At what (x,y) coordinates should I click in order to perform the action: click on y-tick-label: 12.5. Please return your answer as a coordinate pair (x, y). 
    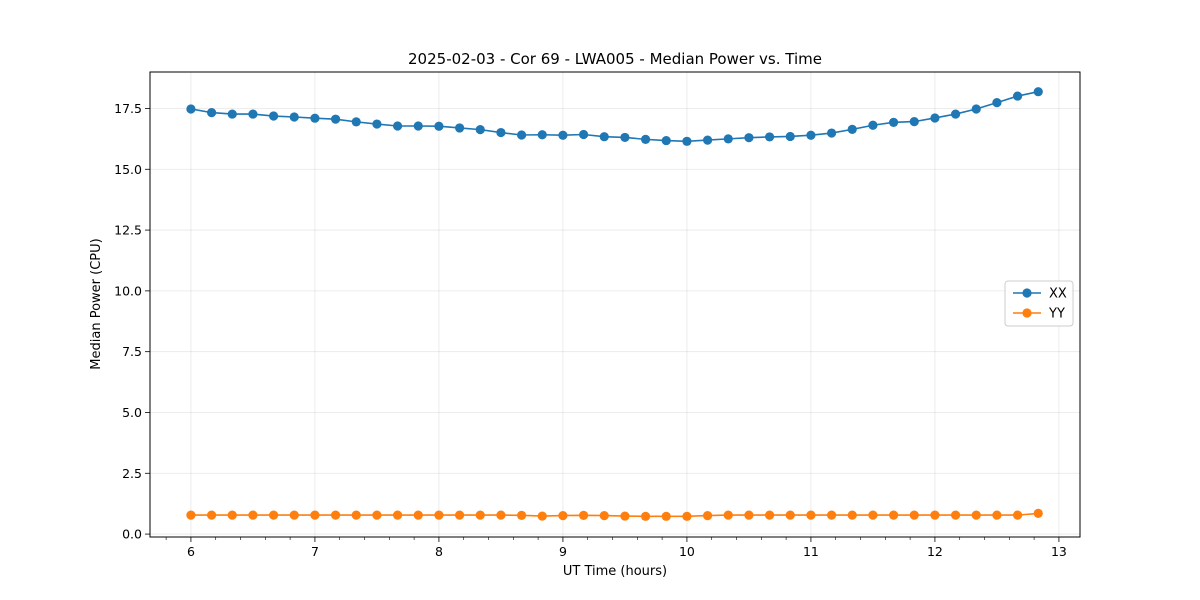
    Looking at the image, I should click on (128, 230).